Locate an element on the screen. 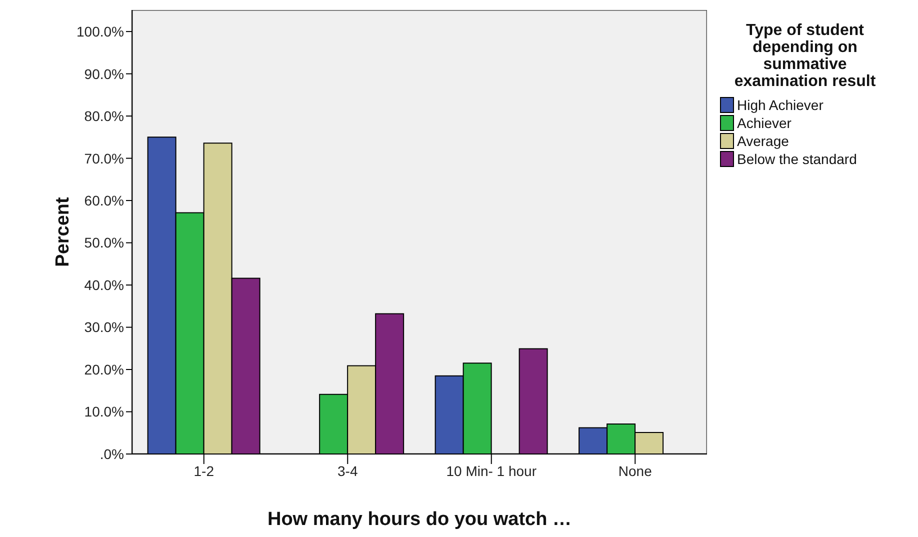  legend-label: High Achiever is located at coordinates (780, 105).